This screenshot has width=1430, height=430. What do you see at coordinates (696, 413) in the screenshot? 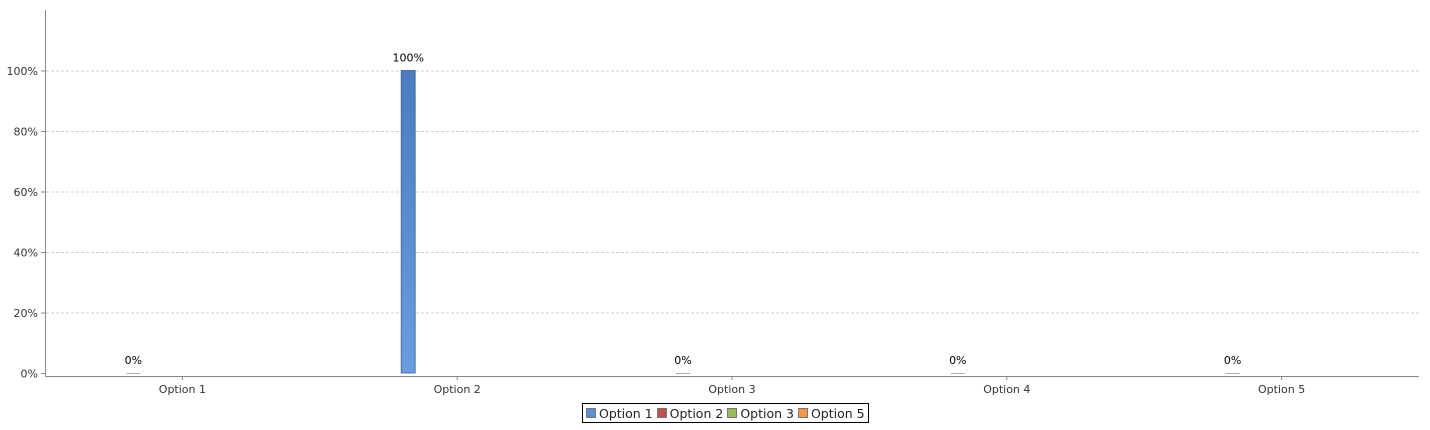
I see `legend-label: Option 2` at bounding box center [696, 413].